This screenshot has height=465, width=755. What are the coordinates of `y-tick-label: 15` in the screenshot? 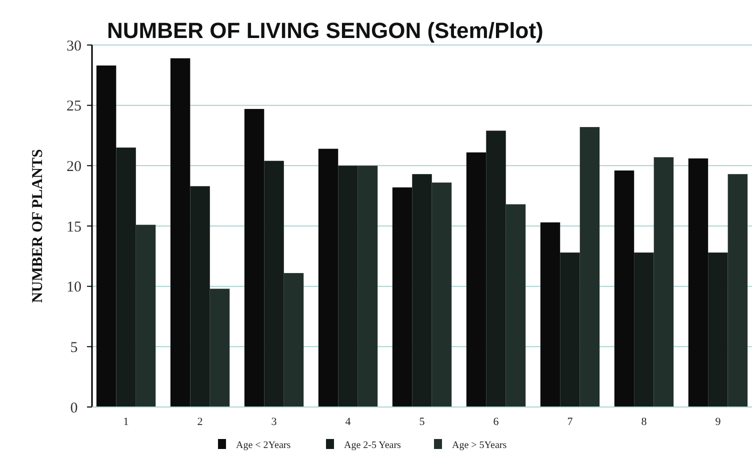 It's located at (74, 227).